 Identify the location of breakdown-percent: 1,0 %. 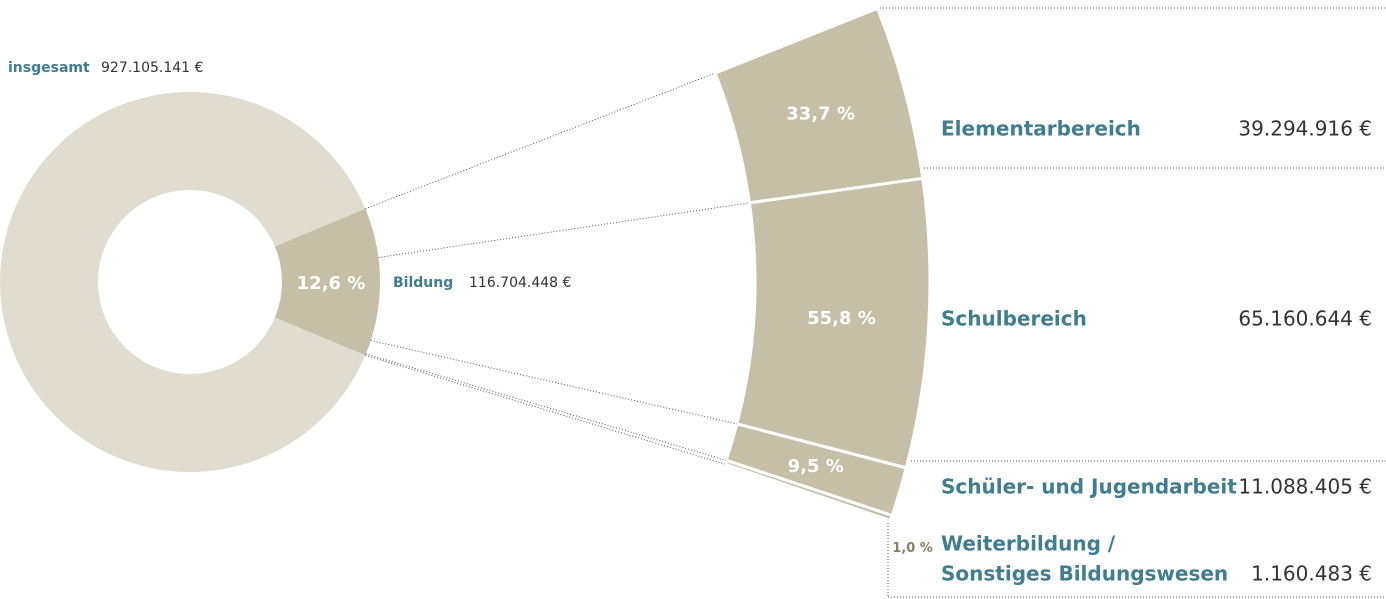
(912, 548).